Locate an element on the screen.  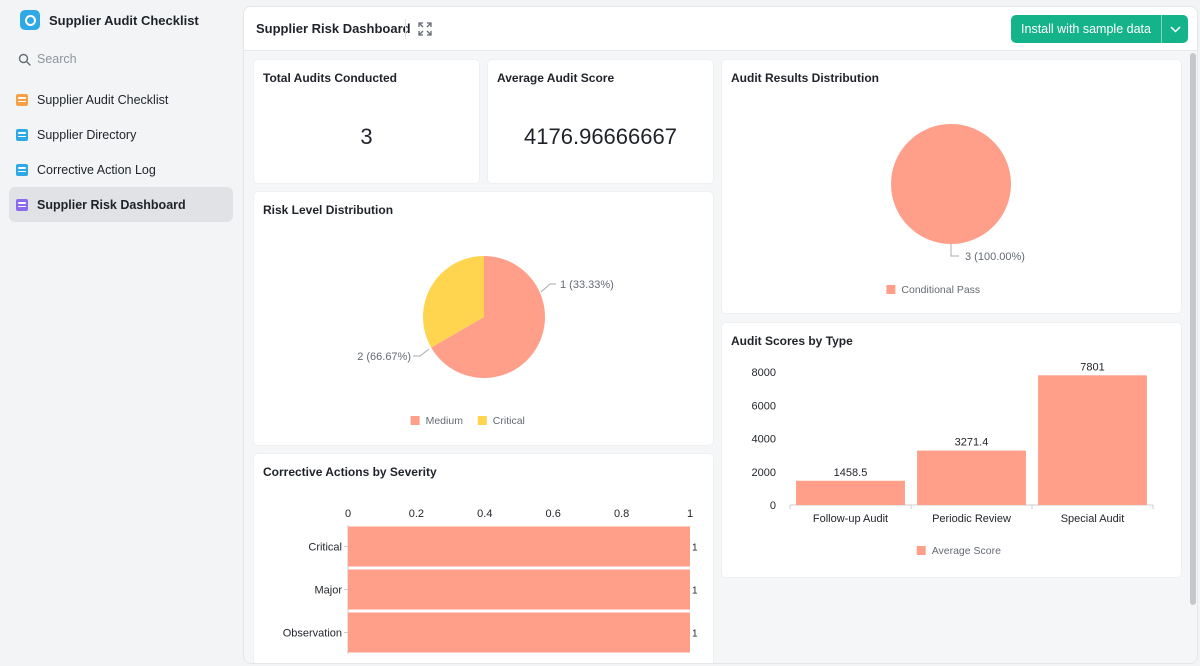
y-tick-label: Major is located at coordinates (328, 591).